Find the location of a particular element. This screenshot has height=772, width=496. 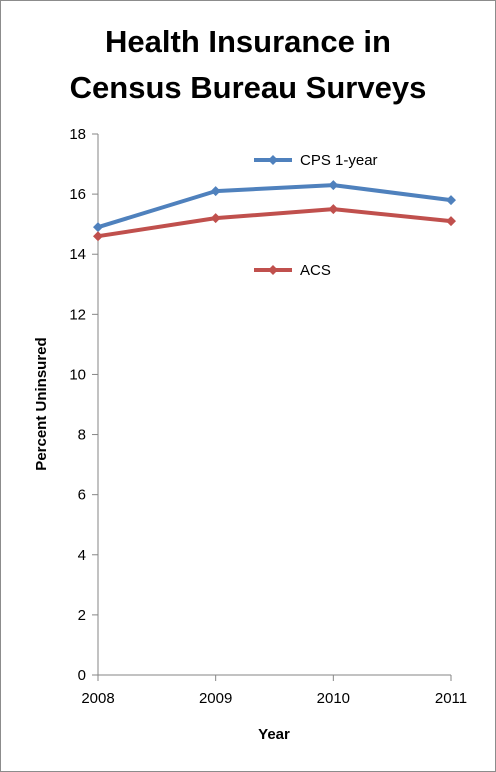

x-axis-label: Year is located at coordinates (274, 734).